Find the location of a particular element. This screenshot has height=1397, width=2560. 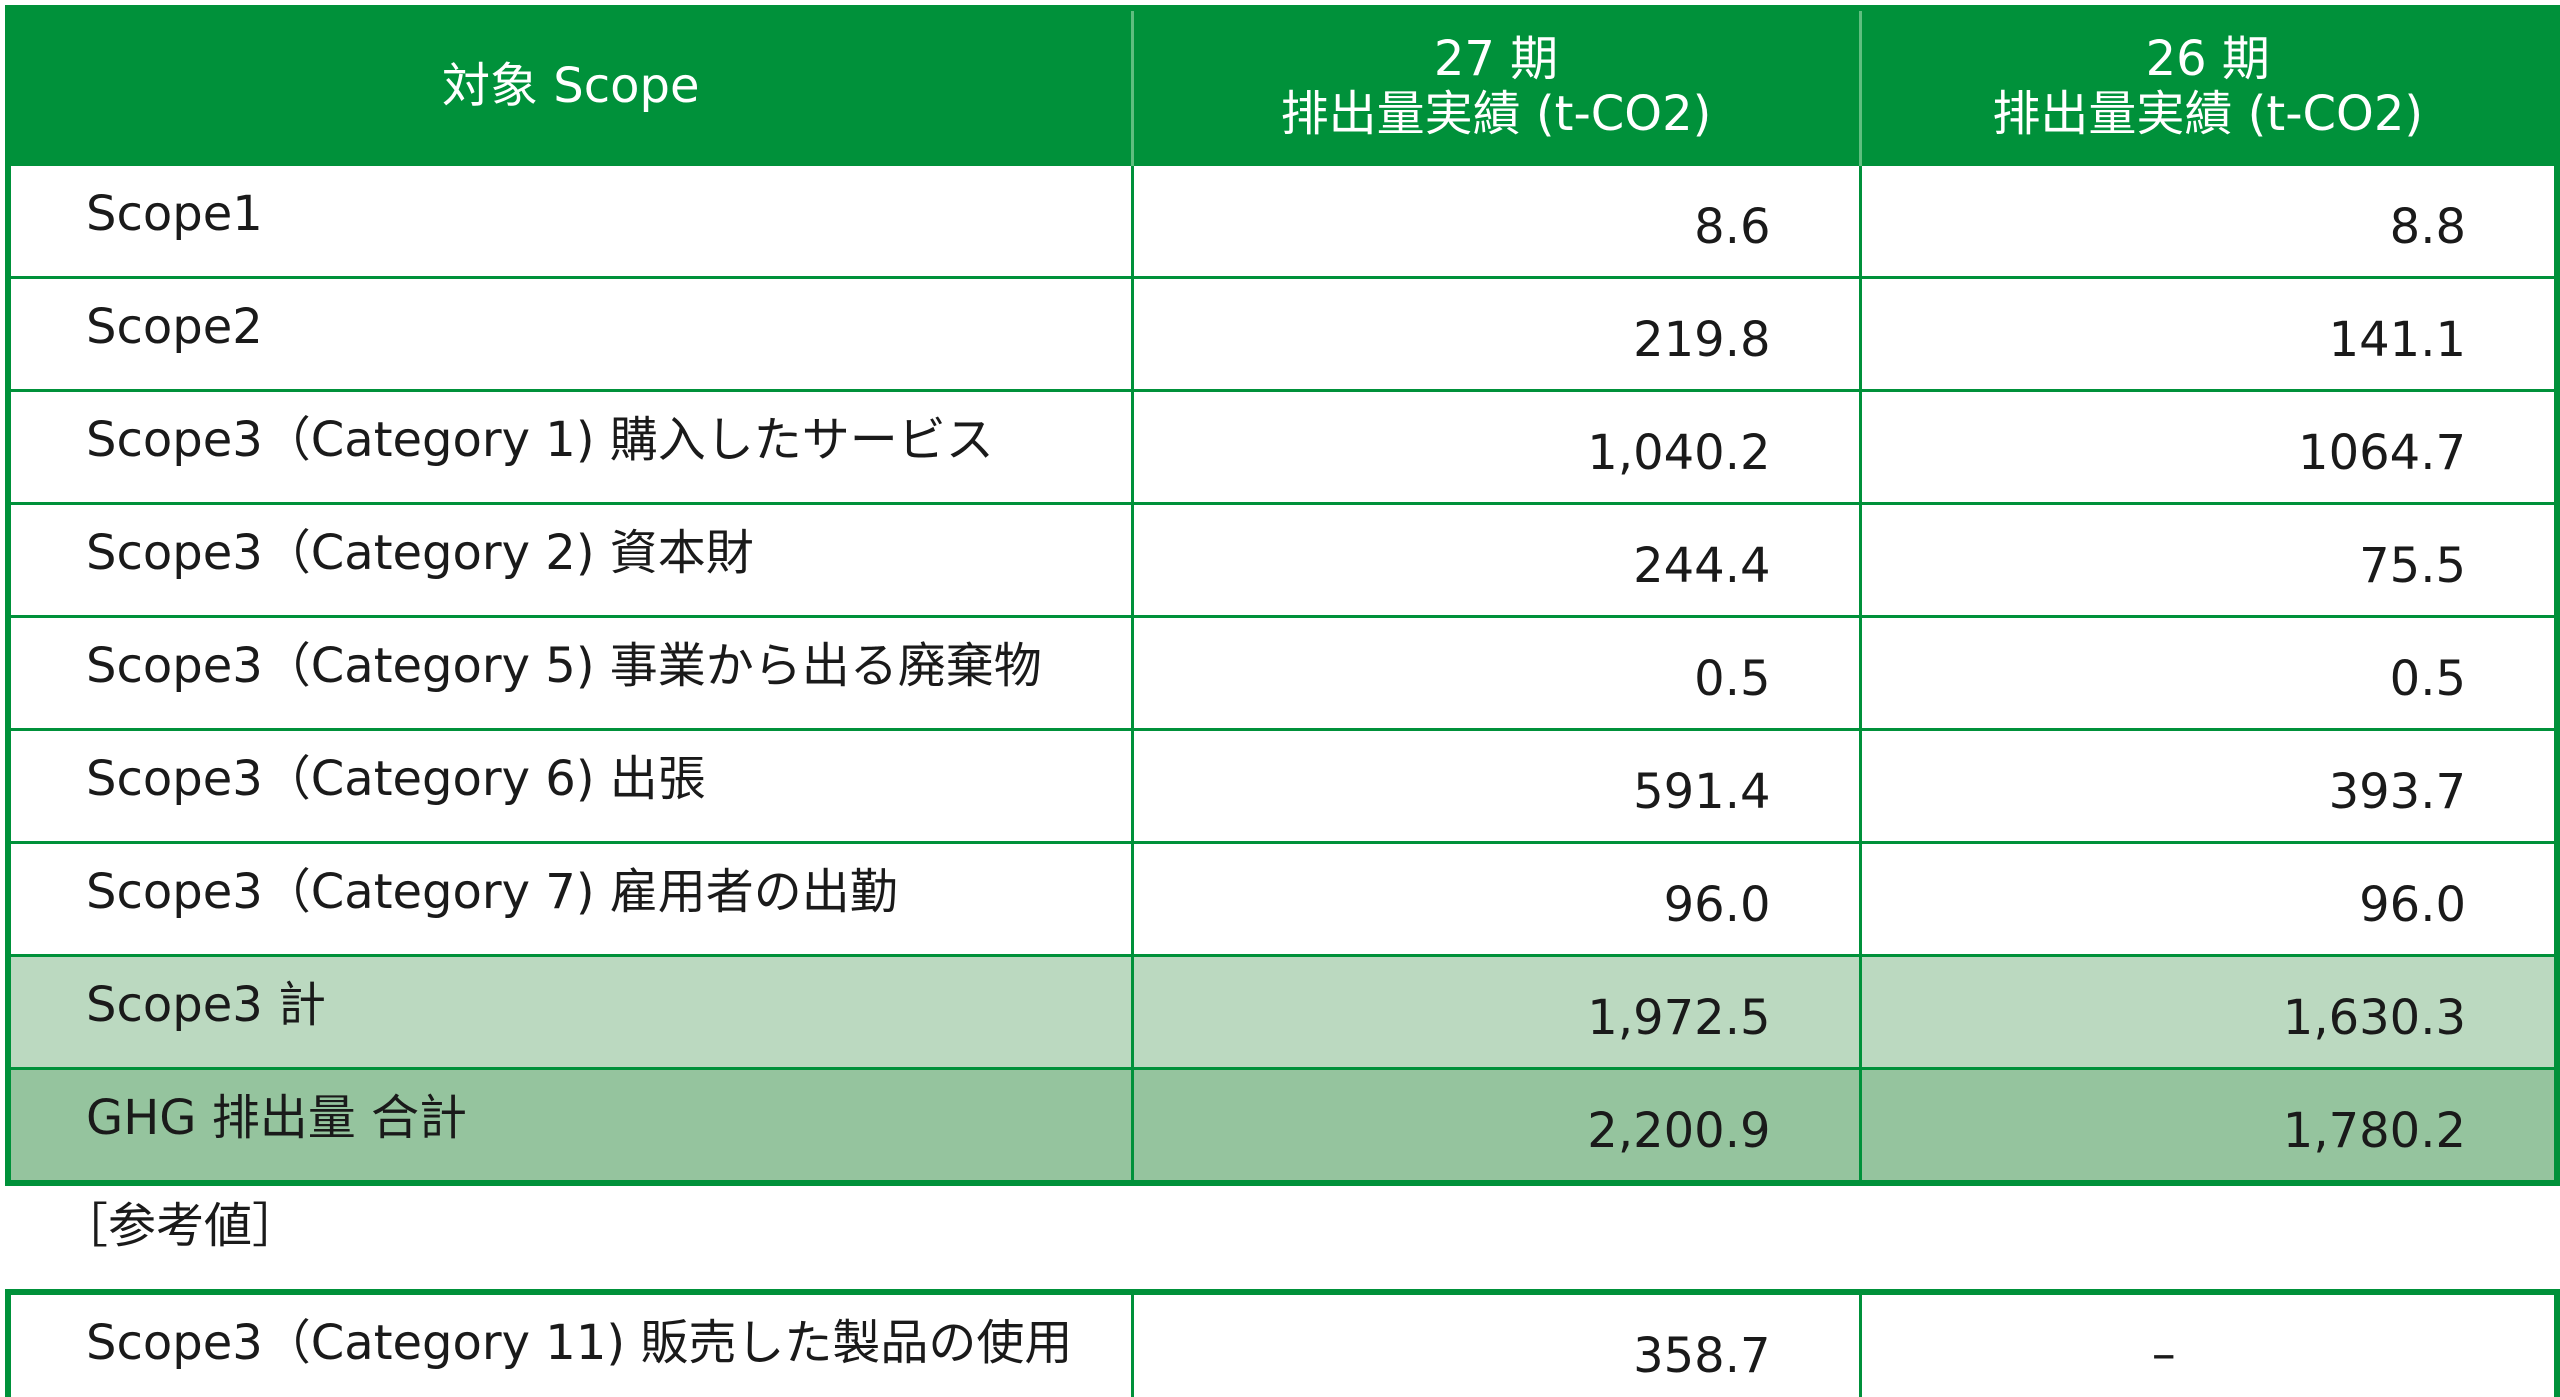

reference-row-label: Scope3（Category 11) 販売した製品の使用 is located at coordinates (570, 1343).